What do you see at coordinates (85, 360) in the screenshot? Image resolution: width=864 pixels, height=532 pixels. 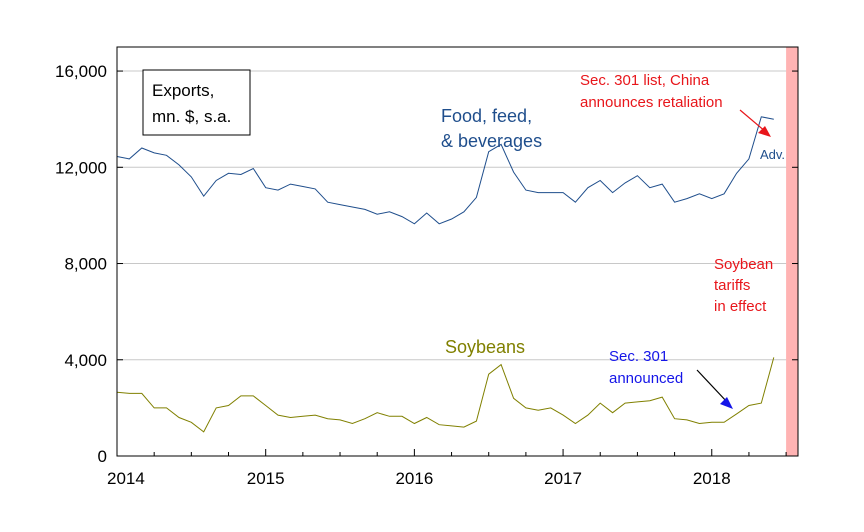 I see `y-tick-label: 4,000` at bounding box center [85, 360].